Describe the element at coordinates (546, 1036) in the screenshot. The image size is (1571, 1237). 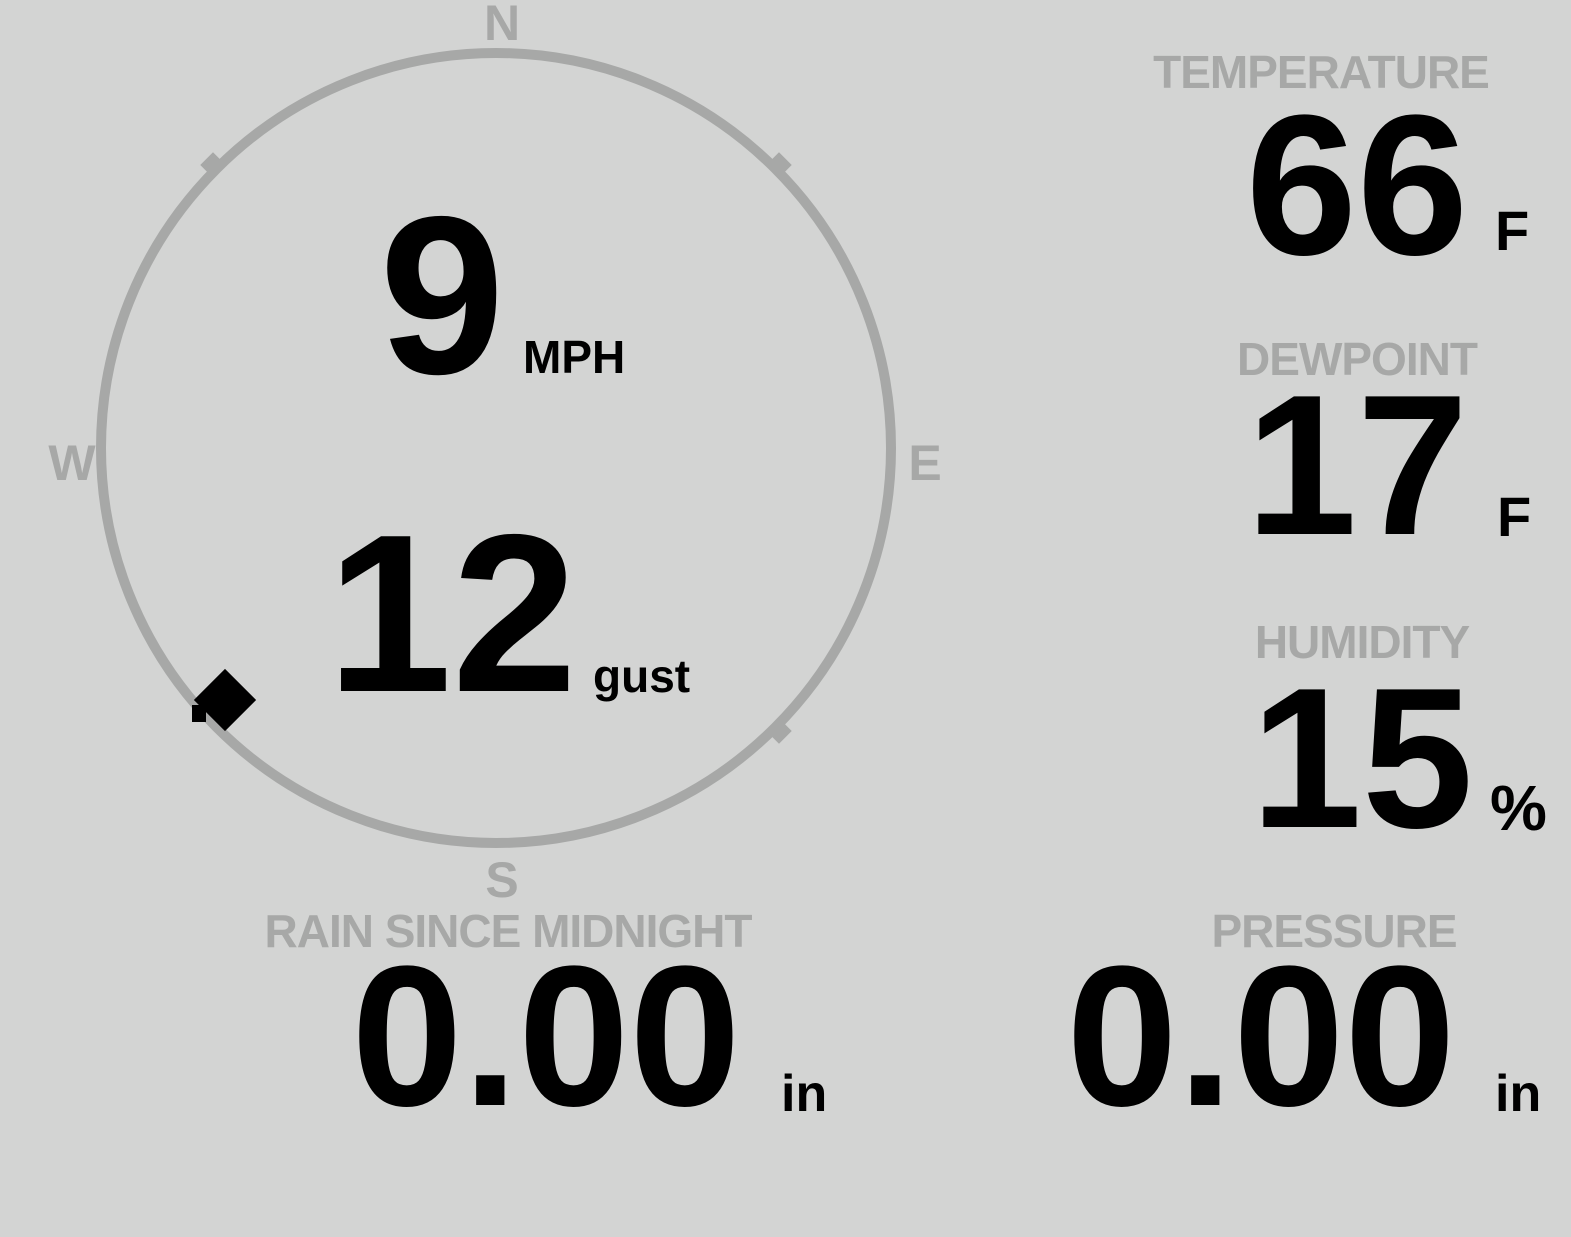
I see `rain-since-midnight-value: 0.00` at that location.